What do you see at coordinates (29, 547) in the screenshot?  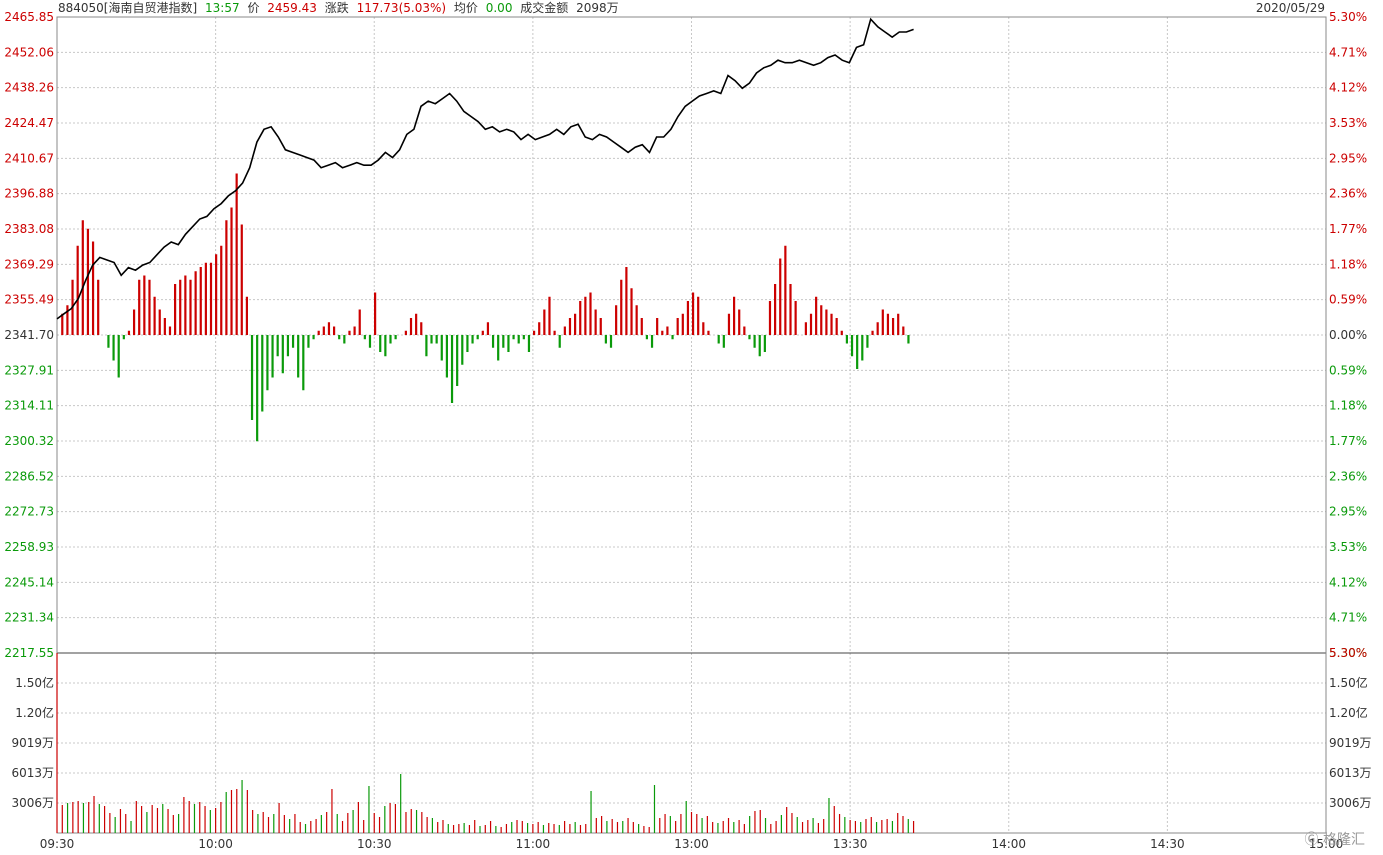 I see `price-tick-label: 2258.93` at bounding box center [29, 547].